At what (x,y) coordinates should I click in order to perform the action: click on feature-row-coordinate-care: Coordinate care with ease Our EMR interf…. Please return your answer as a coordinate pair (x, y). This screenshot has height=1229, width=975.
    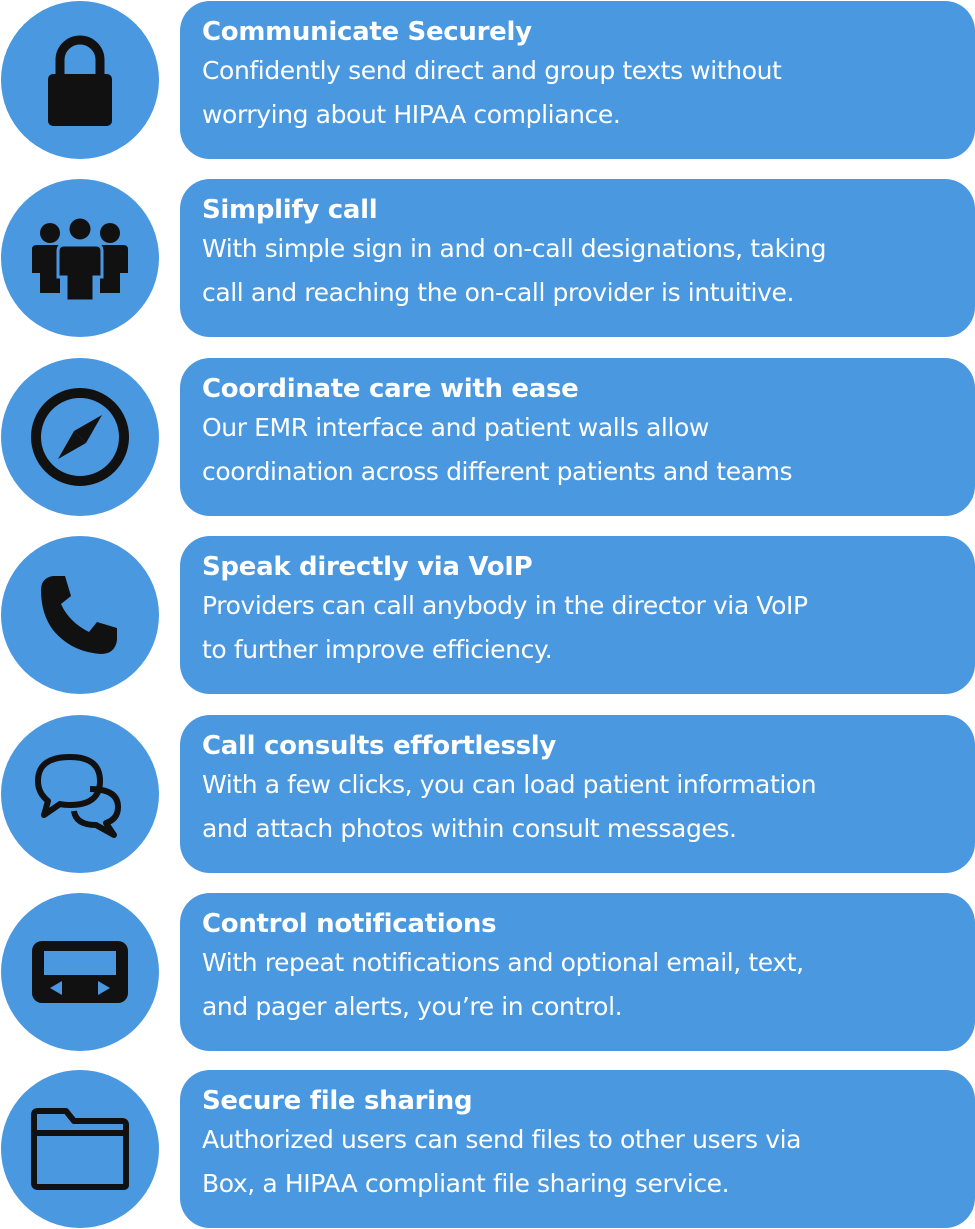
    Looking at the image, I should click on (487, 437).